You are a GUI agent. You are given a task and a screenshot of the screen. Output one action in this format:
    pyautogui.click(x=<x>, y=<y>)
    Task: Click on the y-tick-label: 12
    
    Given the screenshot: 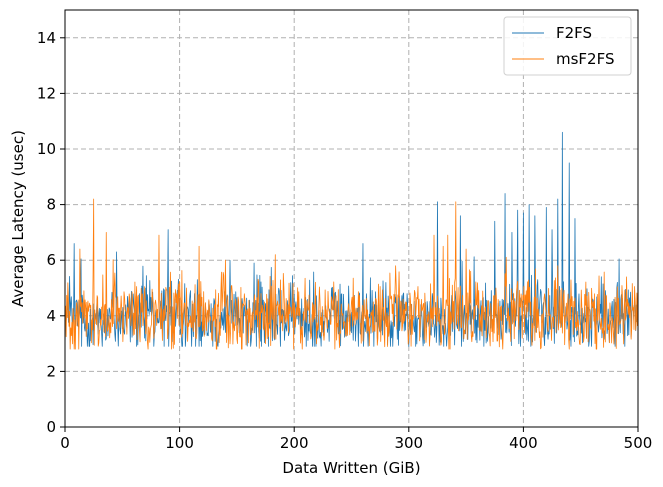 What is the action you would take?
    pyautogui.click(x=46, y=93)
    